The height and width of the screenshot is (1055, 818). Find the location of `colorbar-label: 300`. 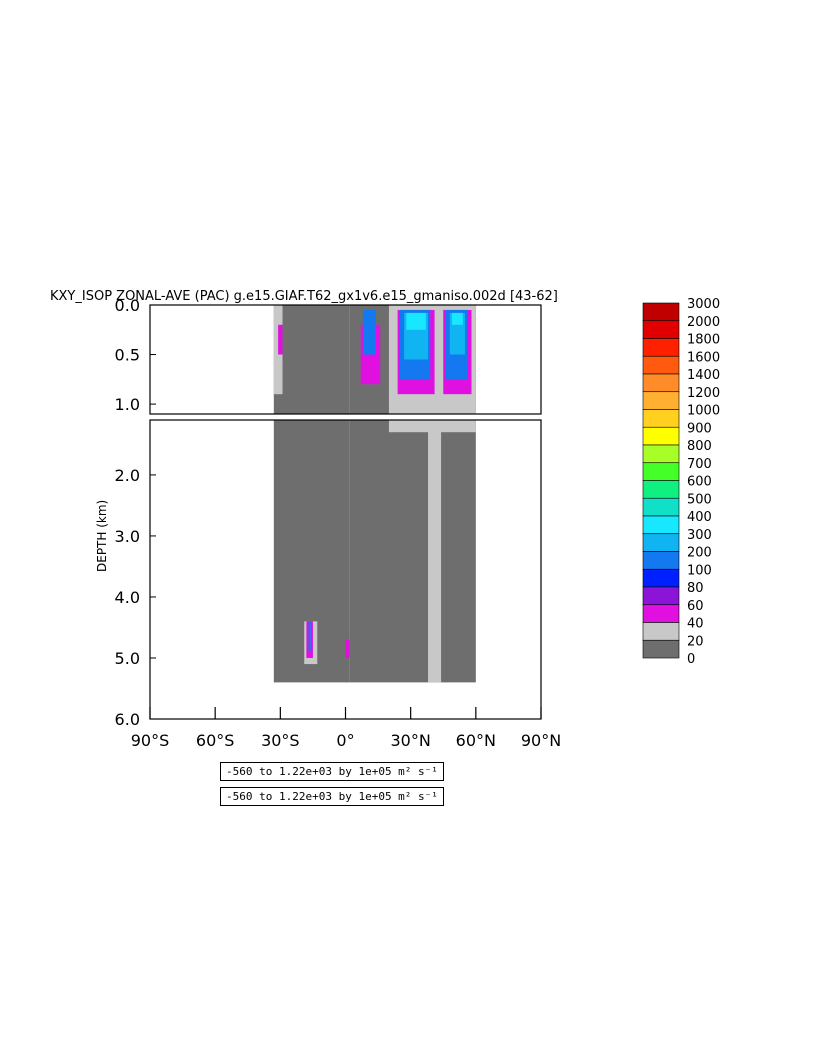

colorbar-label: 300 is located at coordinates (699, 535).